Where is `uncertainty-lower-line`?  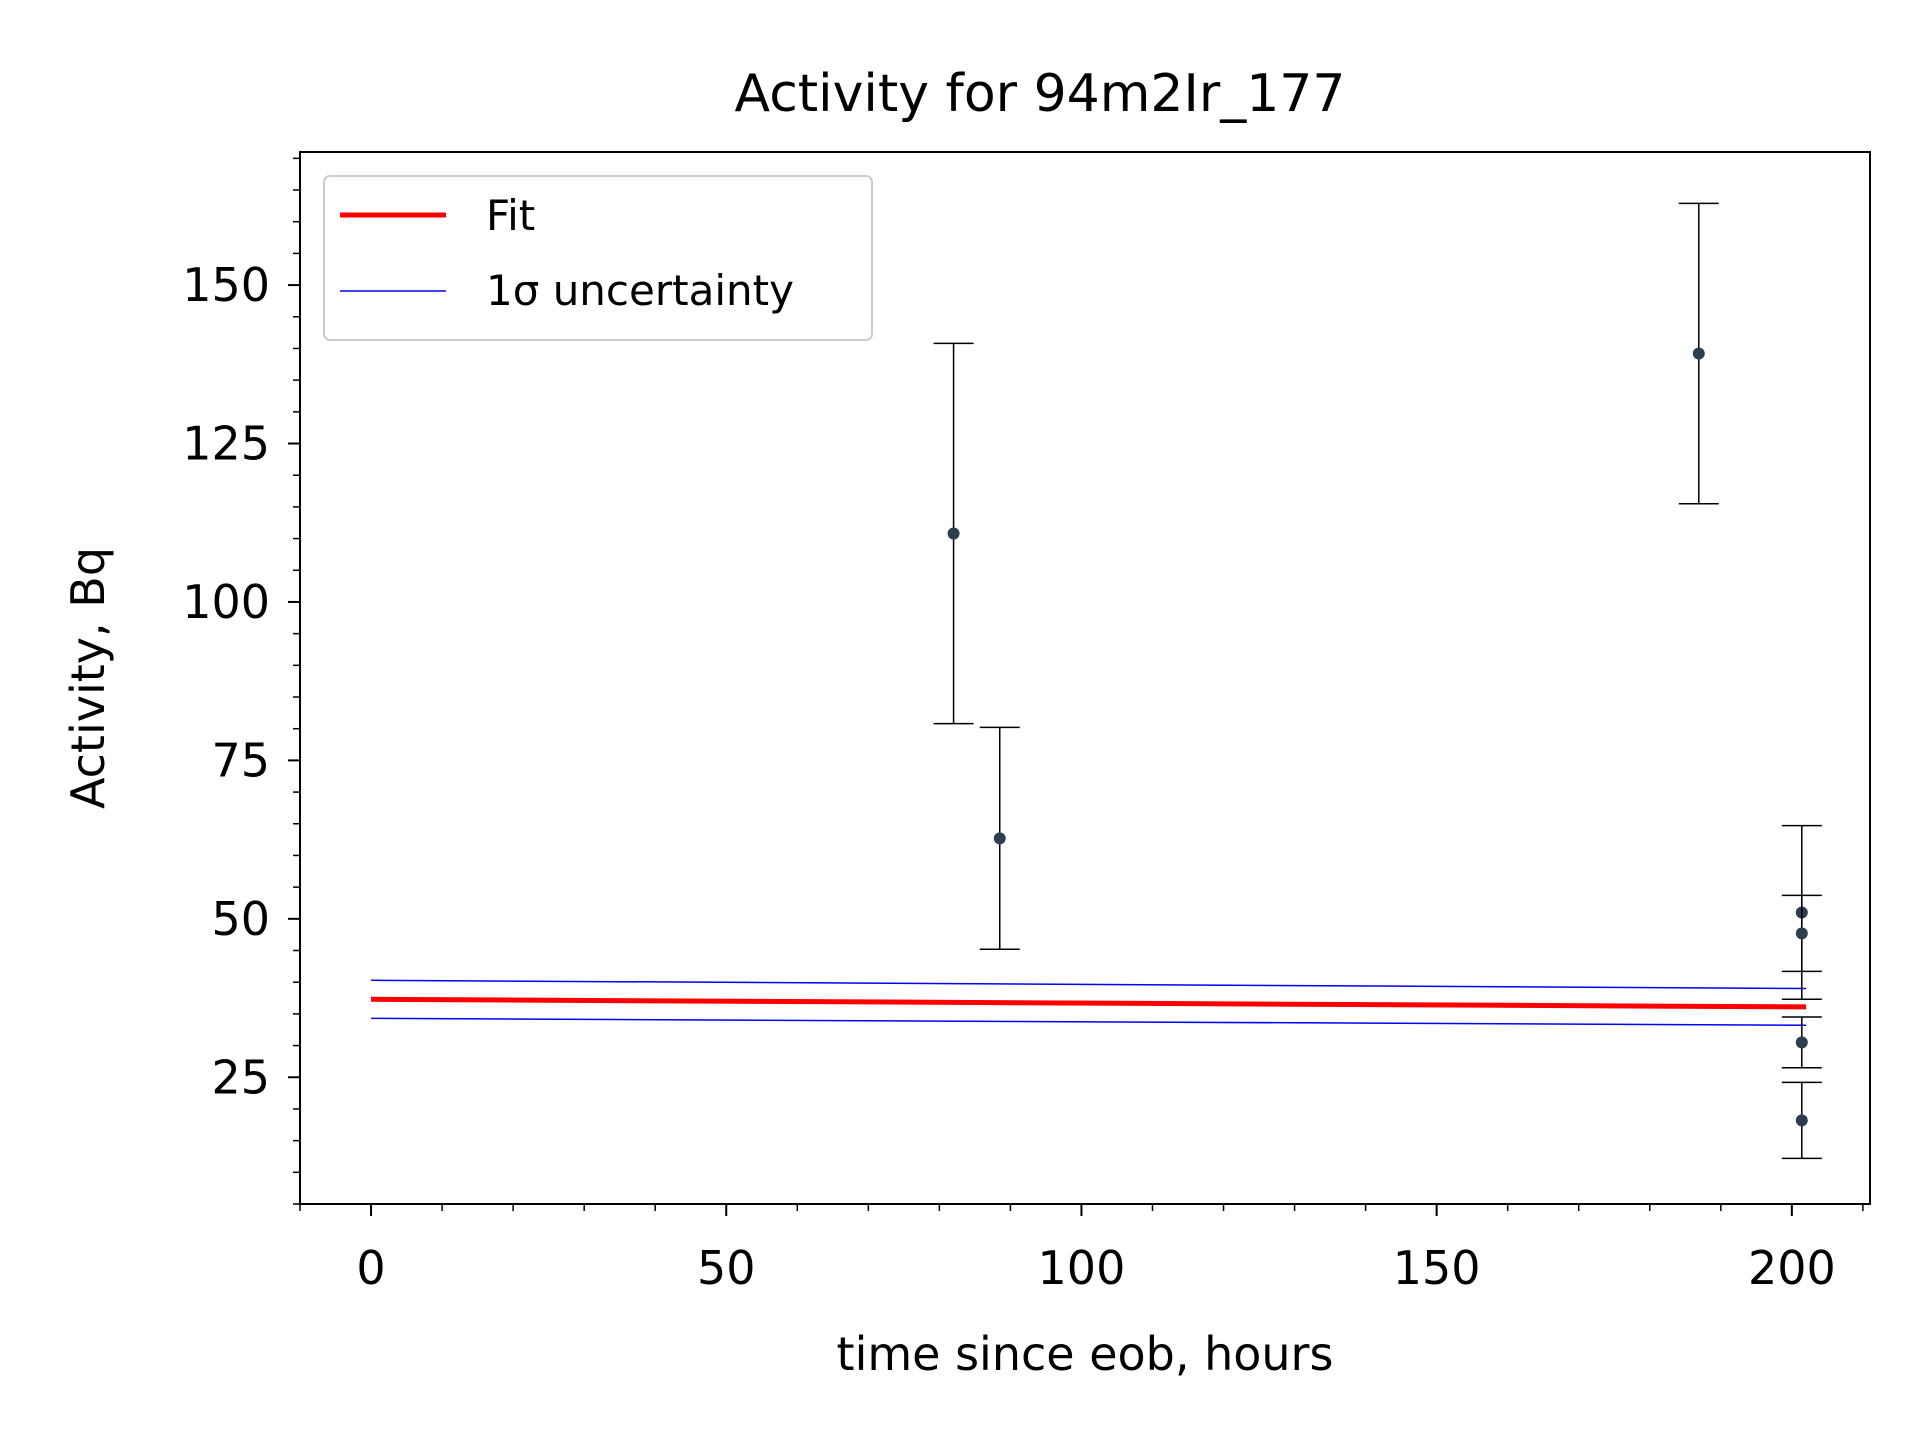 uncertainty-lower-line is located at coordinates (1089, 1022).